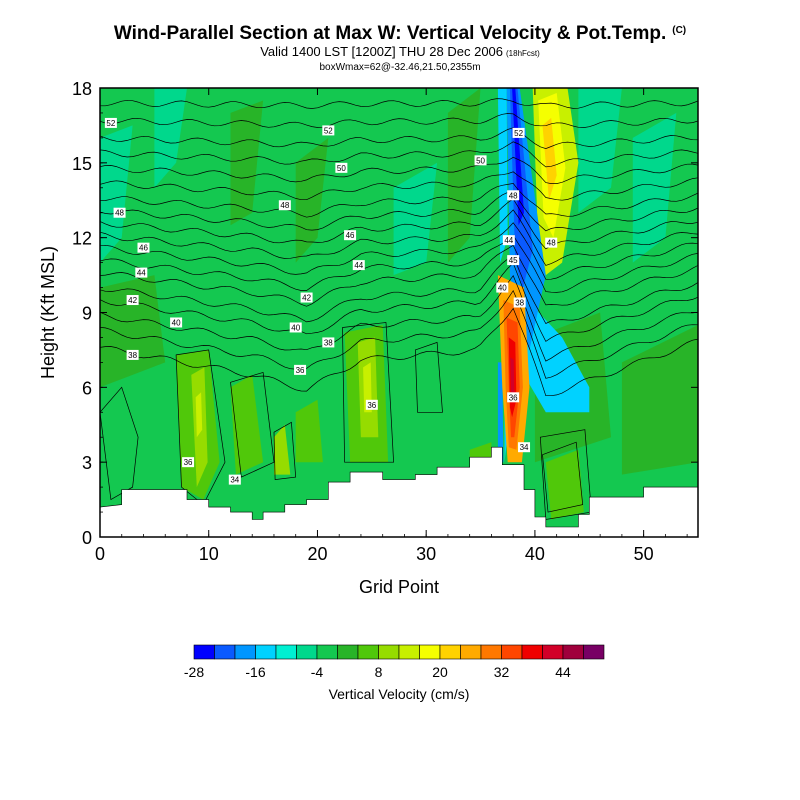 This screenshot has width=800, height=800. I want to click on contour-label-20: 38, so click(519, 302).